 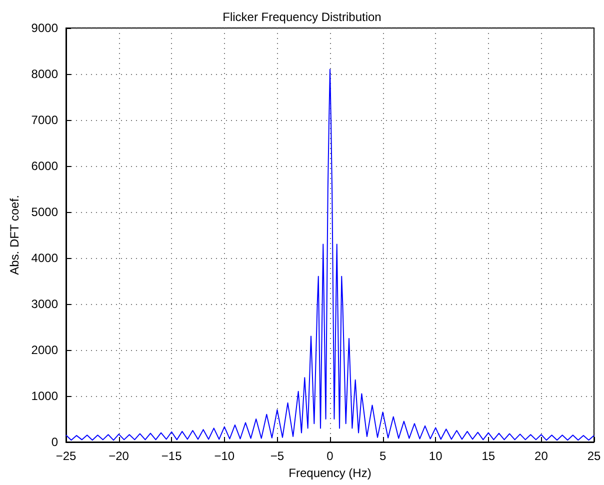 I want to click on x-tick-label: 10, so click(x=435, y=456).